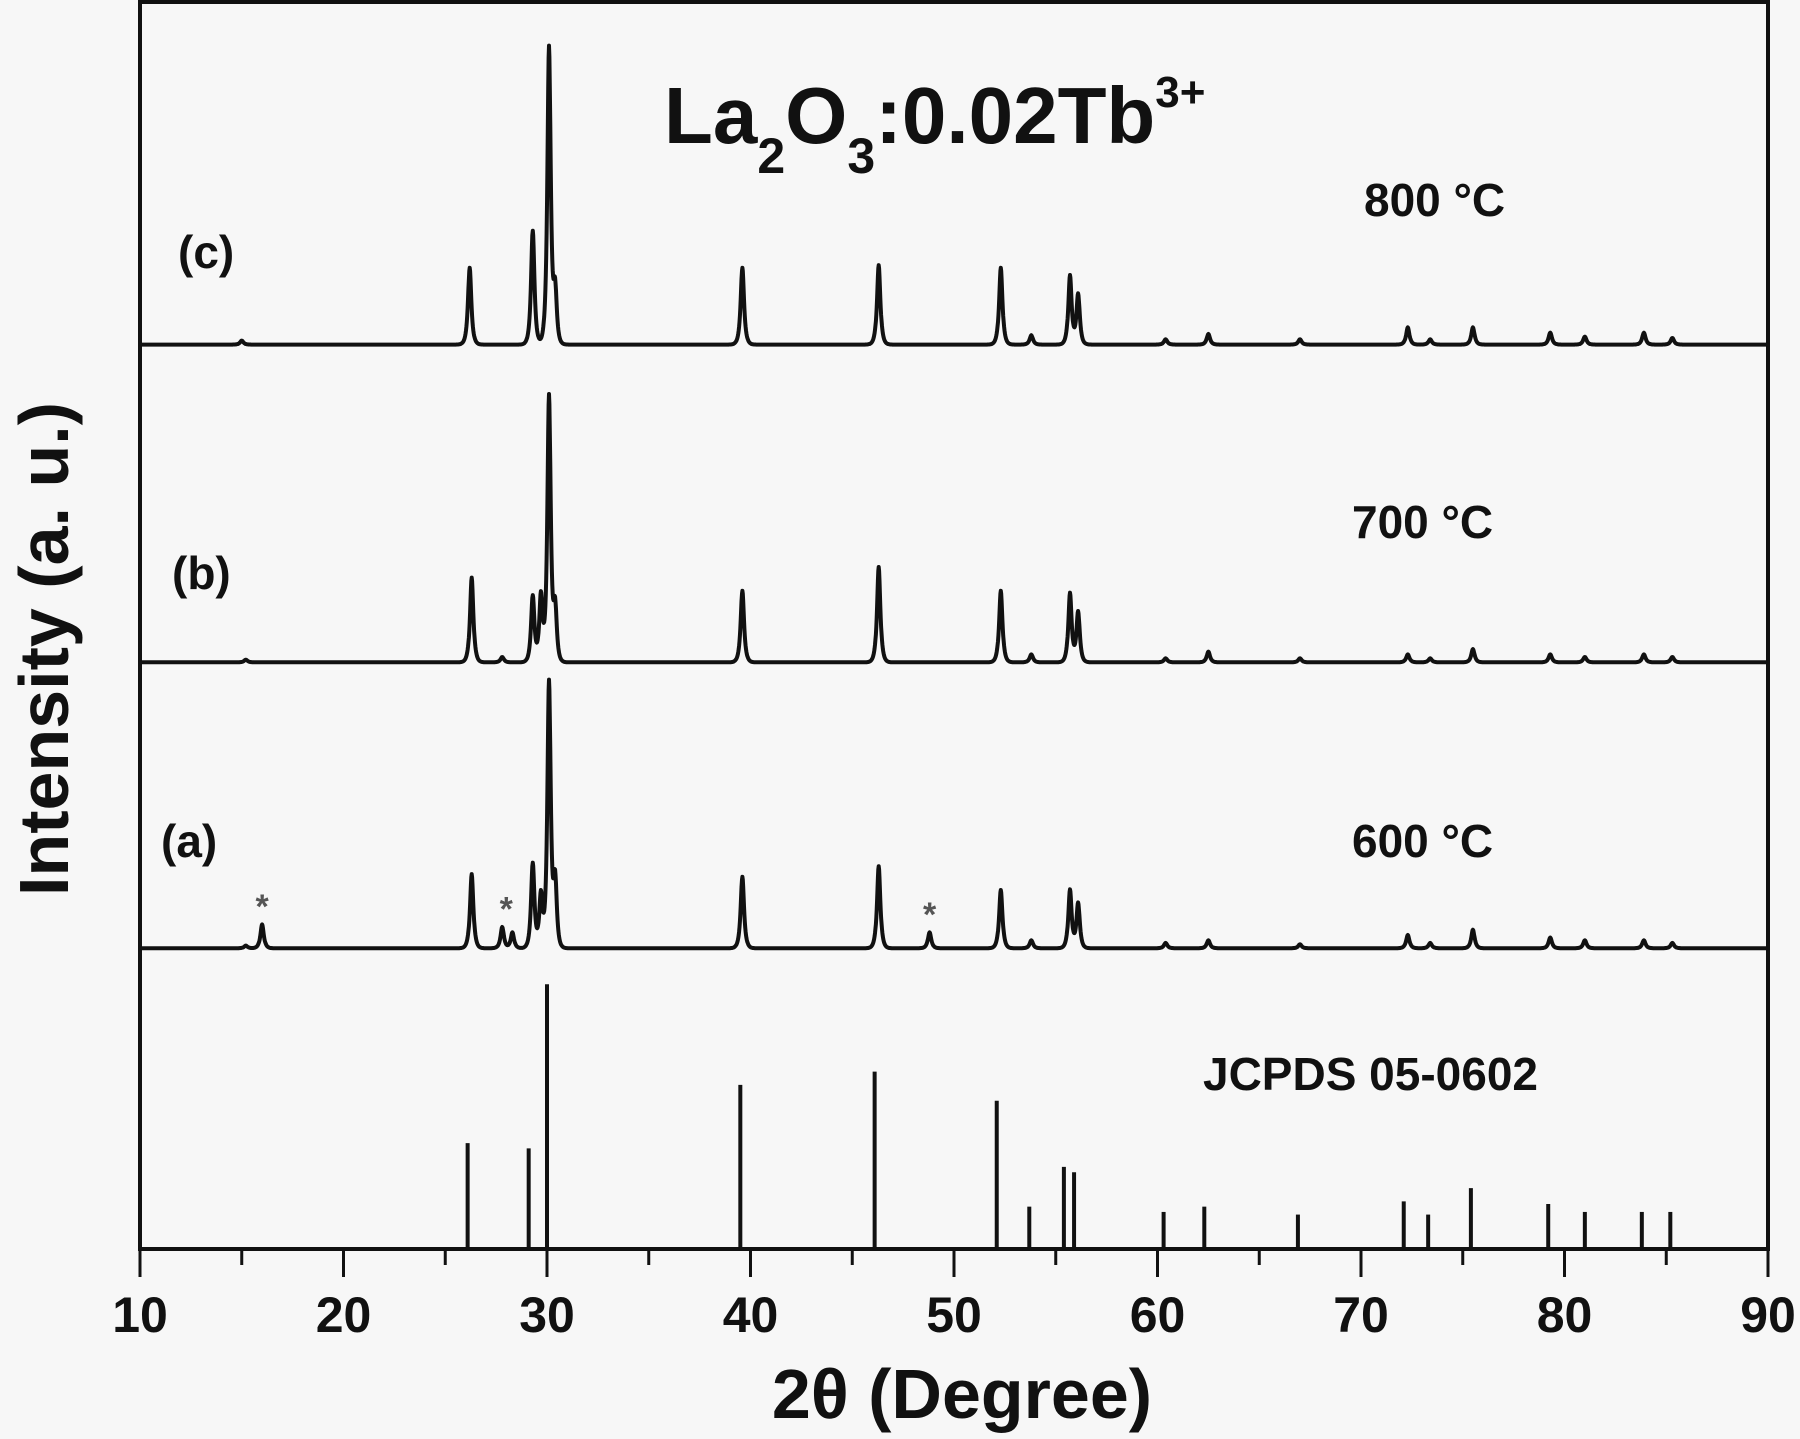 The width and height of the screenshot is (1800, 1439). What do you see at coordinates (1434, 200) in the screenshot?
I see `series-c-temperature: 800 °C` at bounding box center [1434, 200].